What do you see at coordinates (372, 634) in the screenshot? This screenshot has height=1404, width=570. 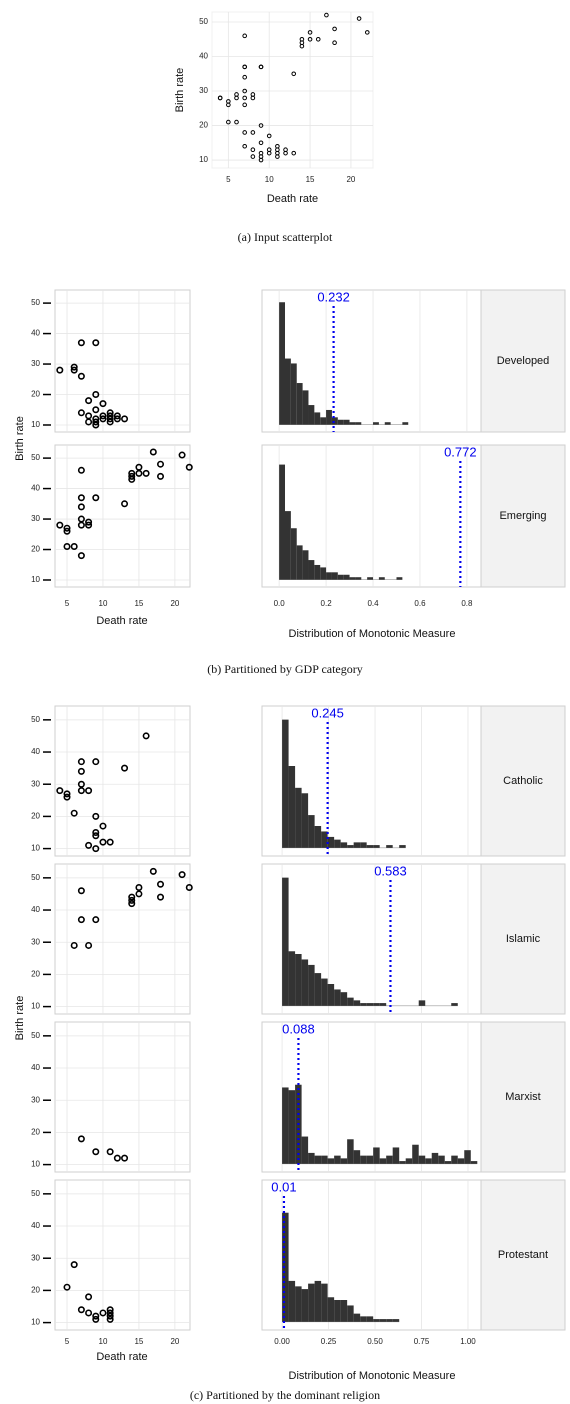 I see `hist-x-axis-title: Distribution of Monotonic Measure` at bounding box center [372, 634].